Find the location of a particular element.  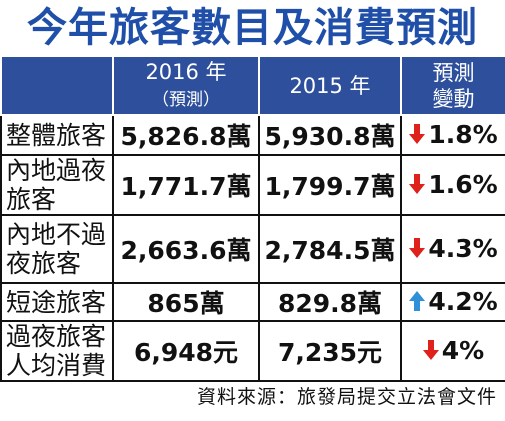

text-line: 短途旅客 is located at coordinates (56, 302).